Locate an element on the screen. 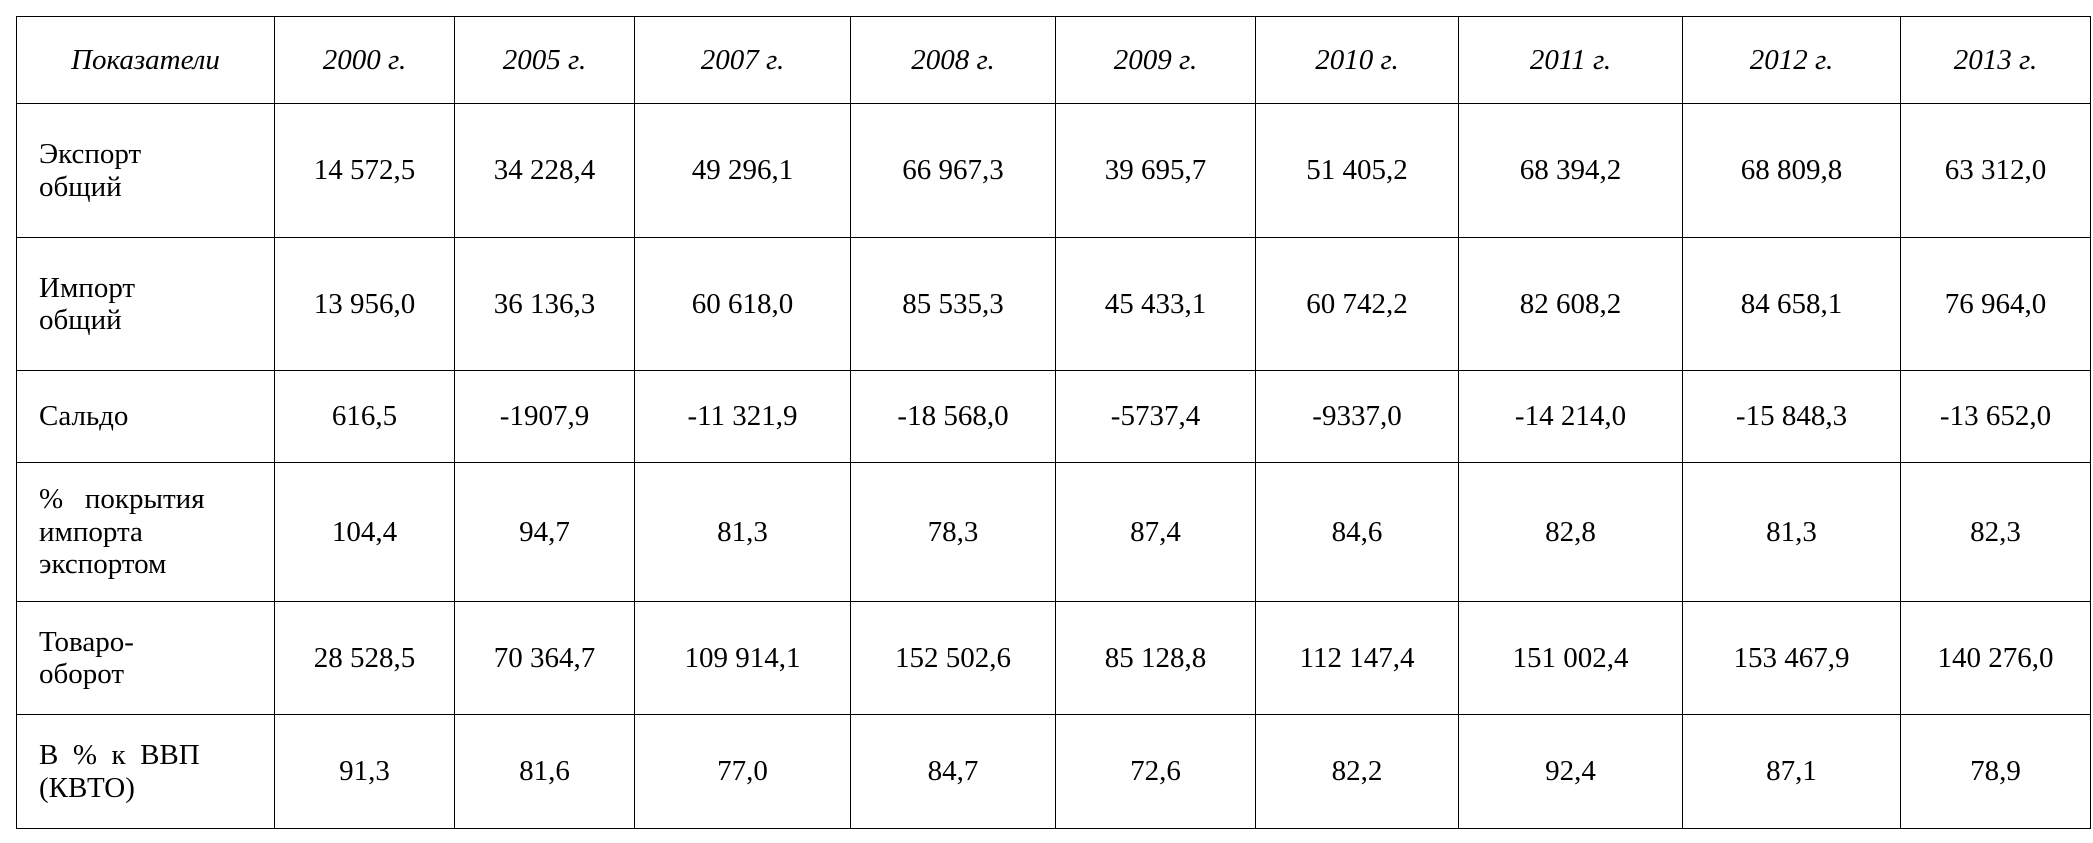  header-cell: 2011 г. is located at coordinates (1570, 60).